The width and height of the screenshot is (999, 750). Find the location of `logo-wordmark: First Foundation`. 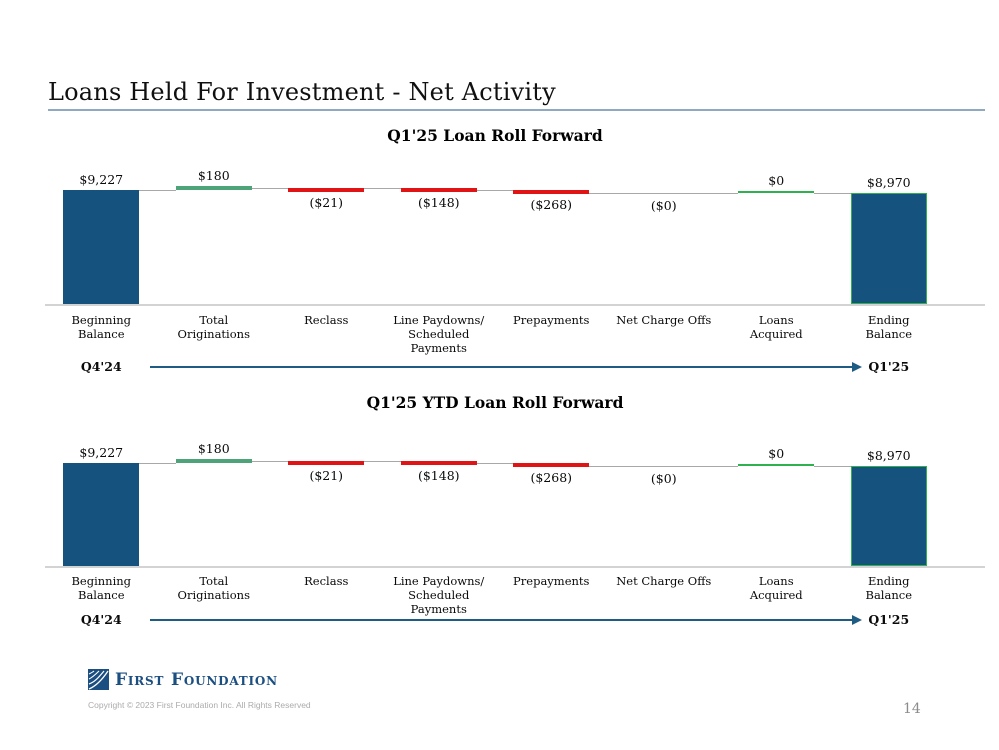

logo-wordmark: First Foundation is located at coordinates (196, 679).